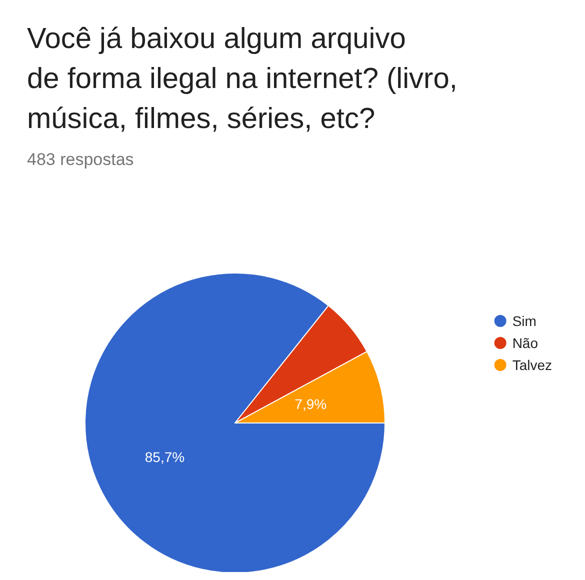 The image size is (585, 580). I want to click on chart-title: Você já baixou algum arquivo de forma ilegal na internet? (livro, música, filmes, séries, etc?, so click(246, 79).